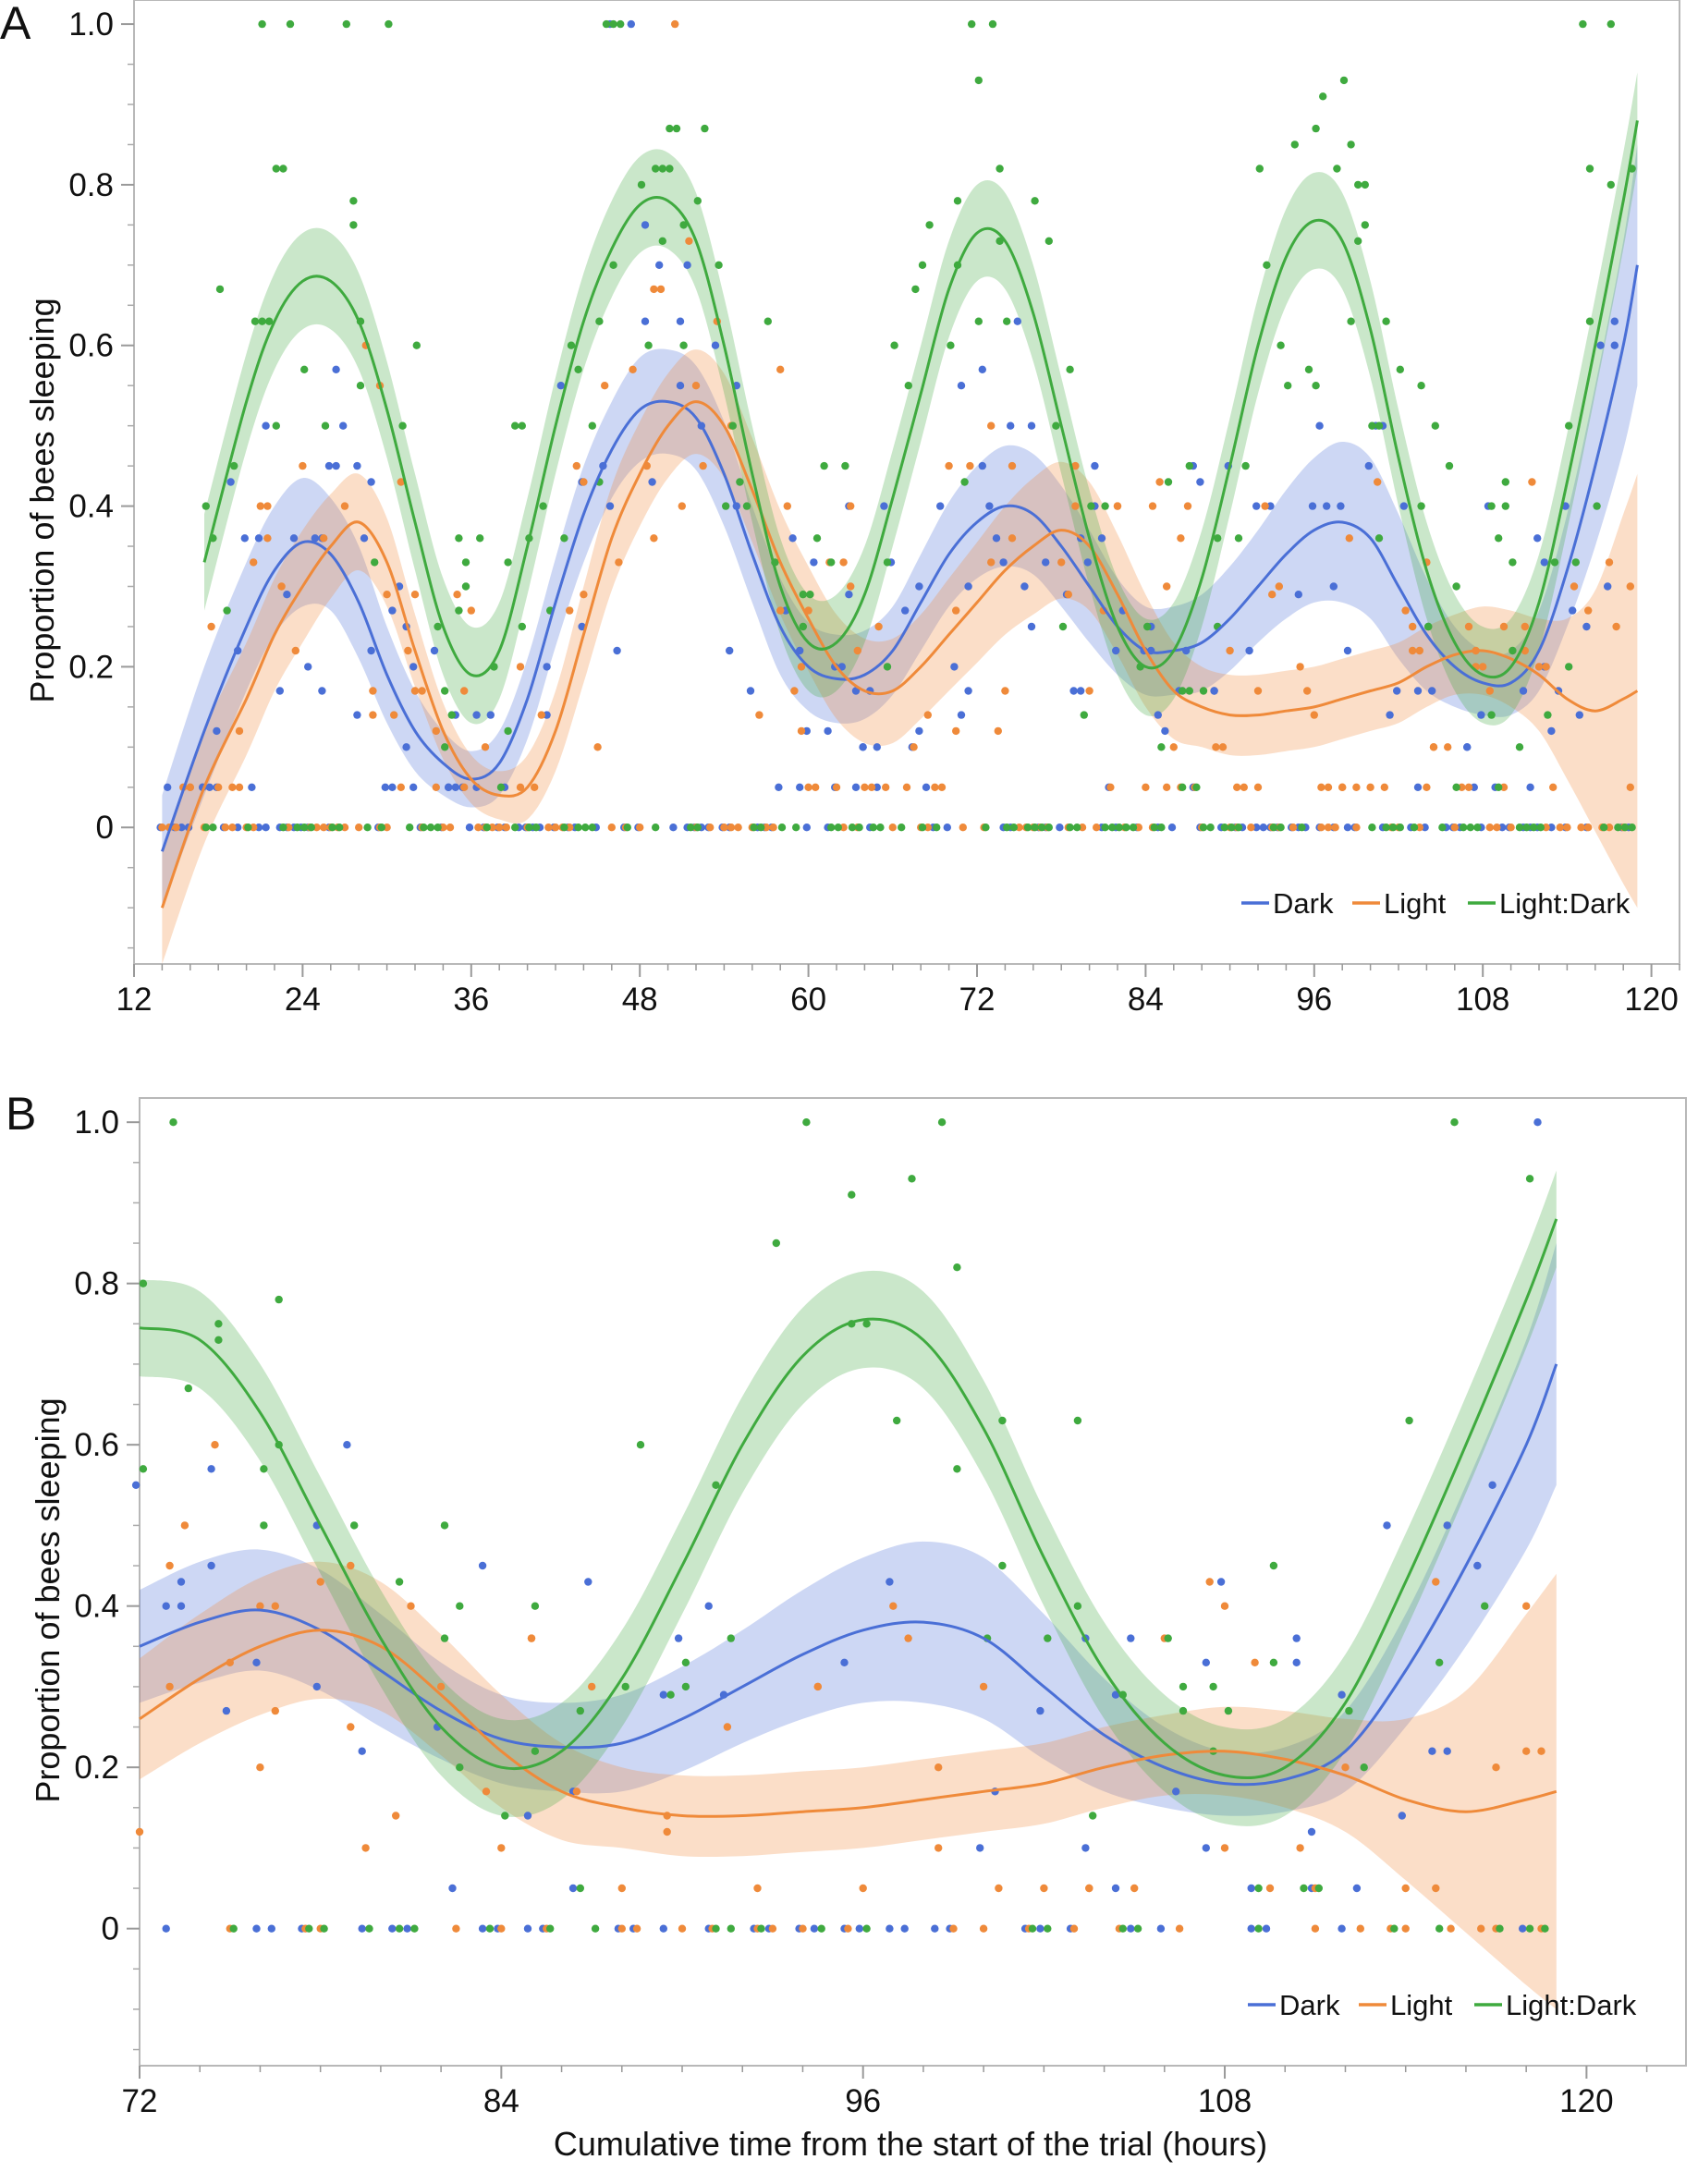 This screenshot has height=2184, width=1698. I want to click on x-tick-label: 84, so click(1146, 1000).